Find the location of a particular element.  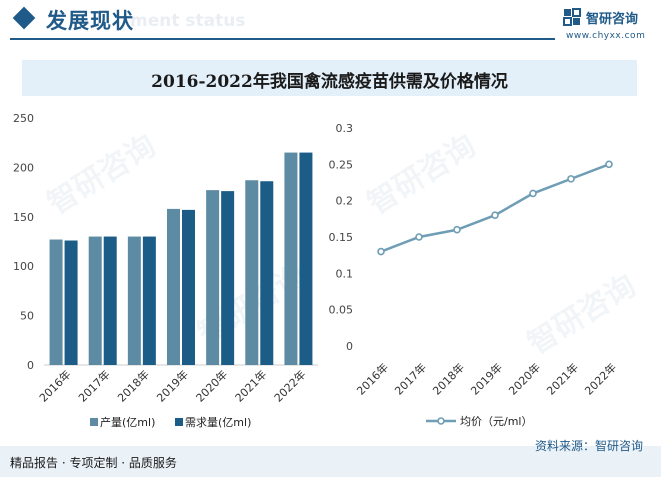

y-tick-label: 0.3 is located at coordinates (345, 128).